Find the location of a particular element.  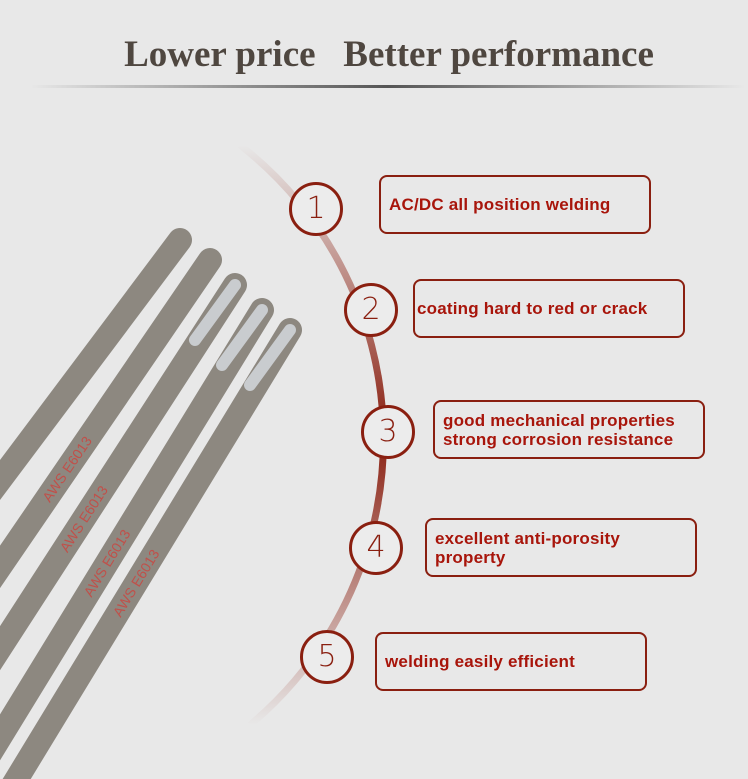

feature-box: coating hard to red or crack is located at coordinates (549, 308).